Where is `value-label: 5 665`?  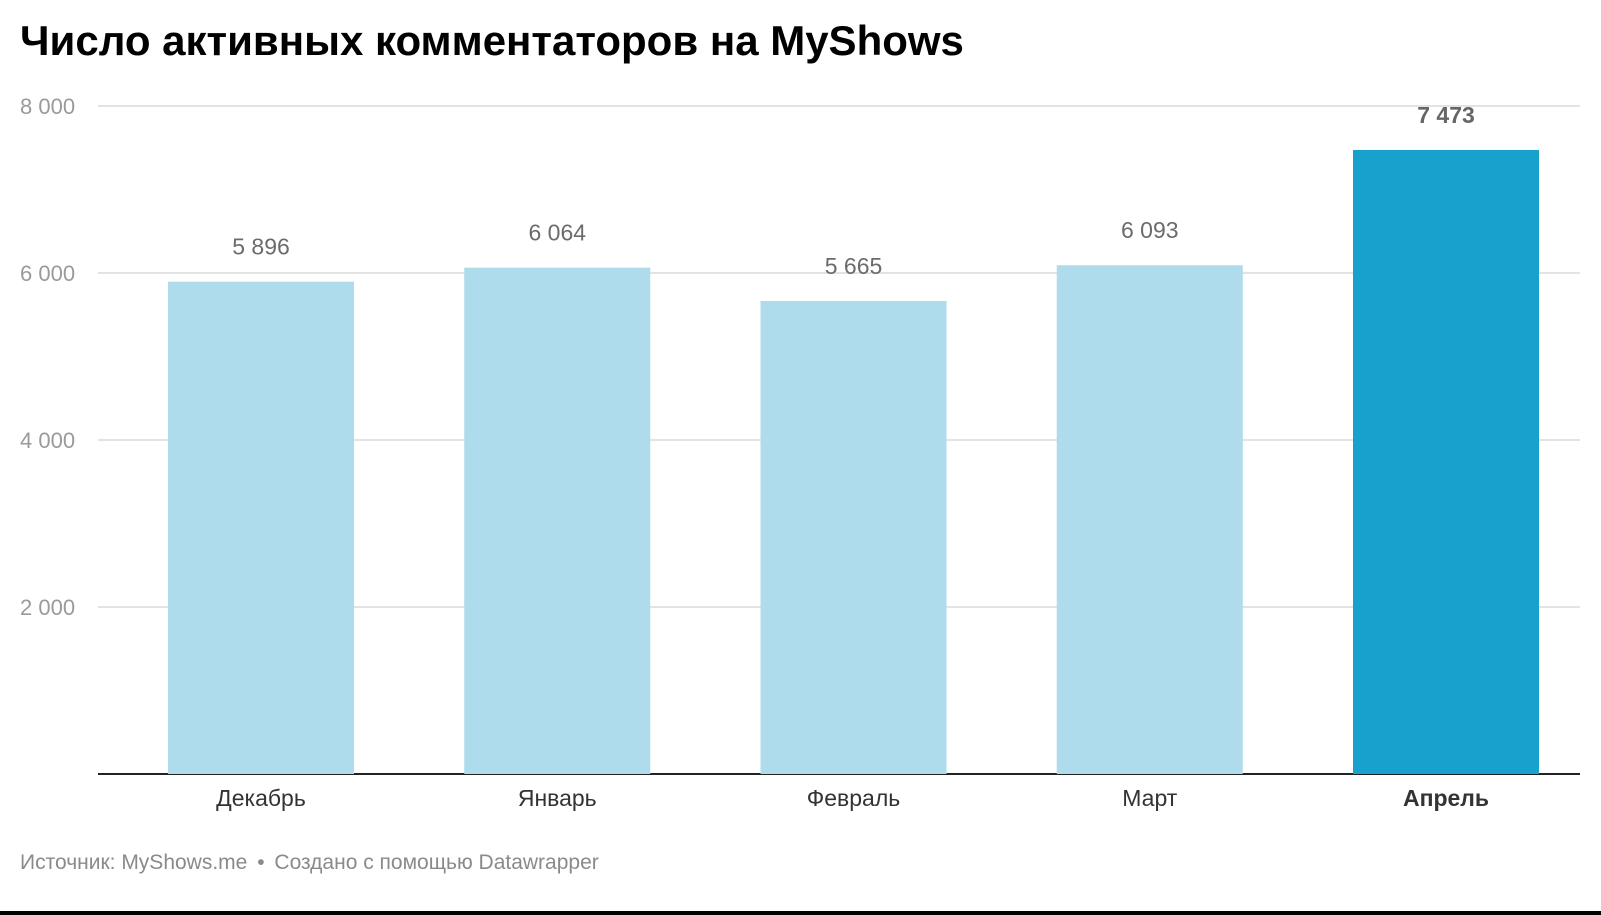 value-label: 5 665 is located at coordinates (854, 266).